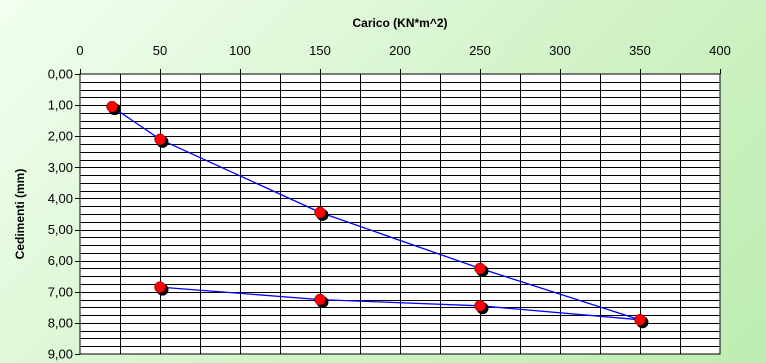 This screenshot has height=363, width=766. What do you see at coordinates (60, 136) in the screenshot?
I see `y-tick-label: 2,00` at bounding box center [60, 136].